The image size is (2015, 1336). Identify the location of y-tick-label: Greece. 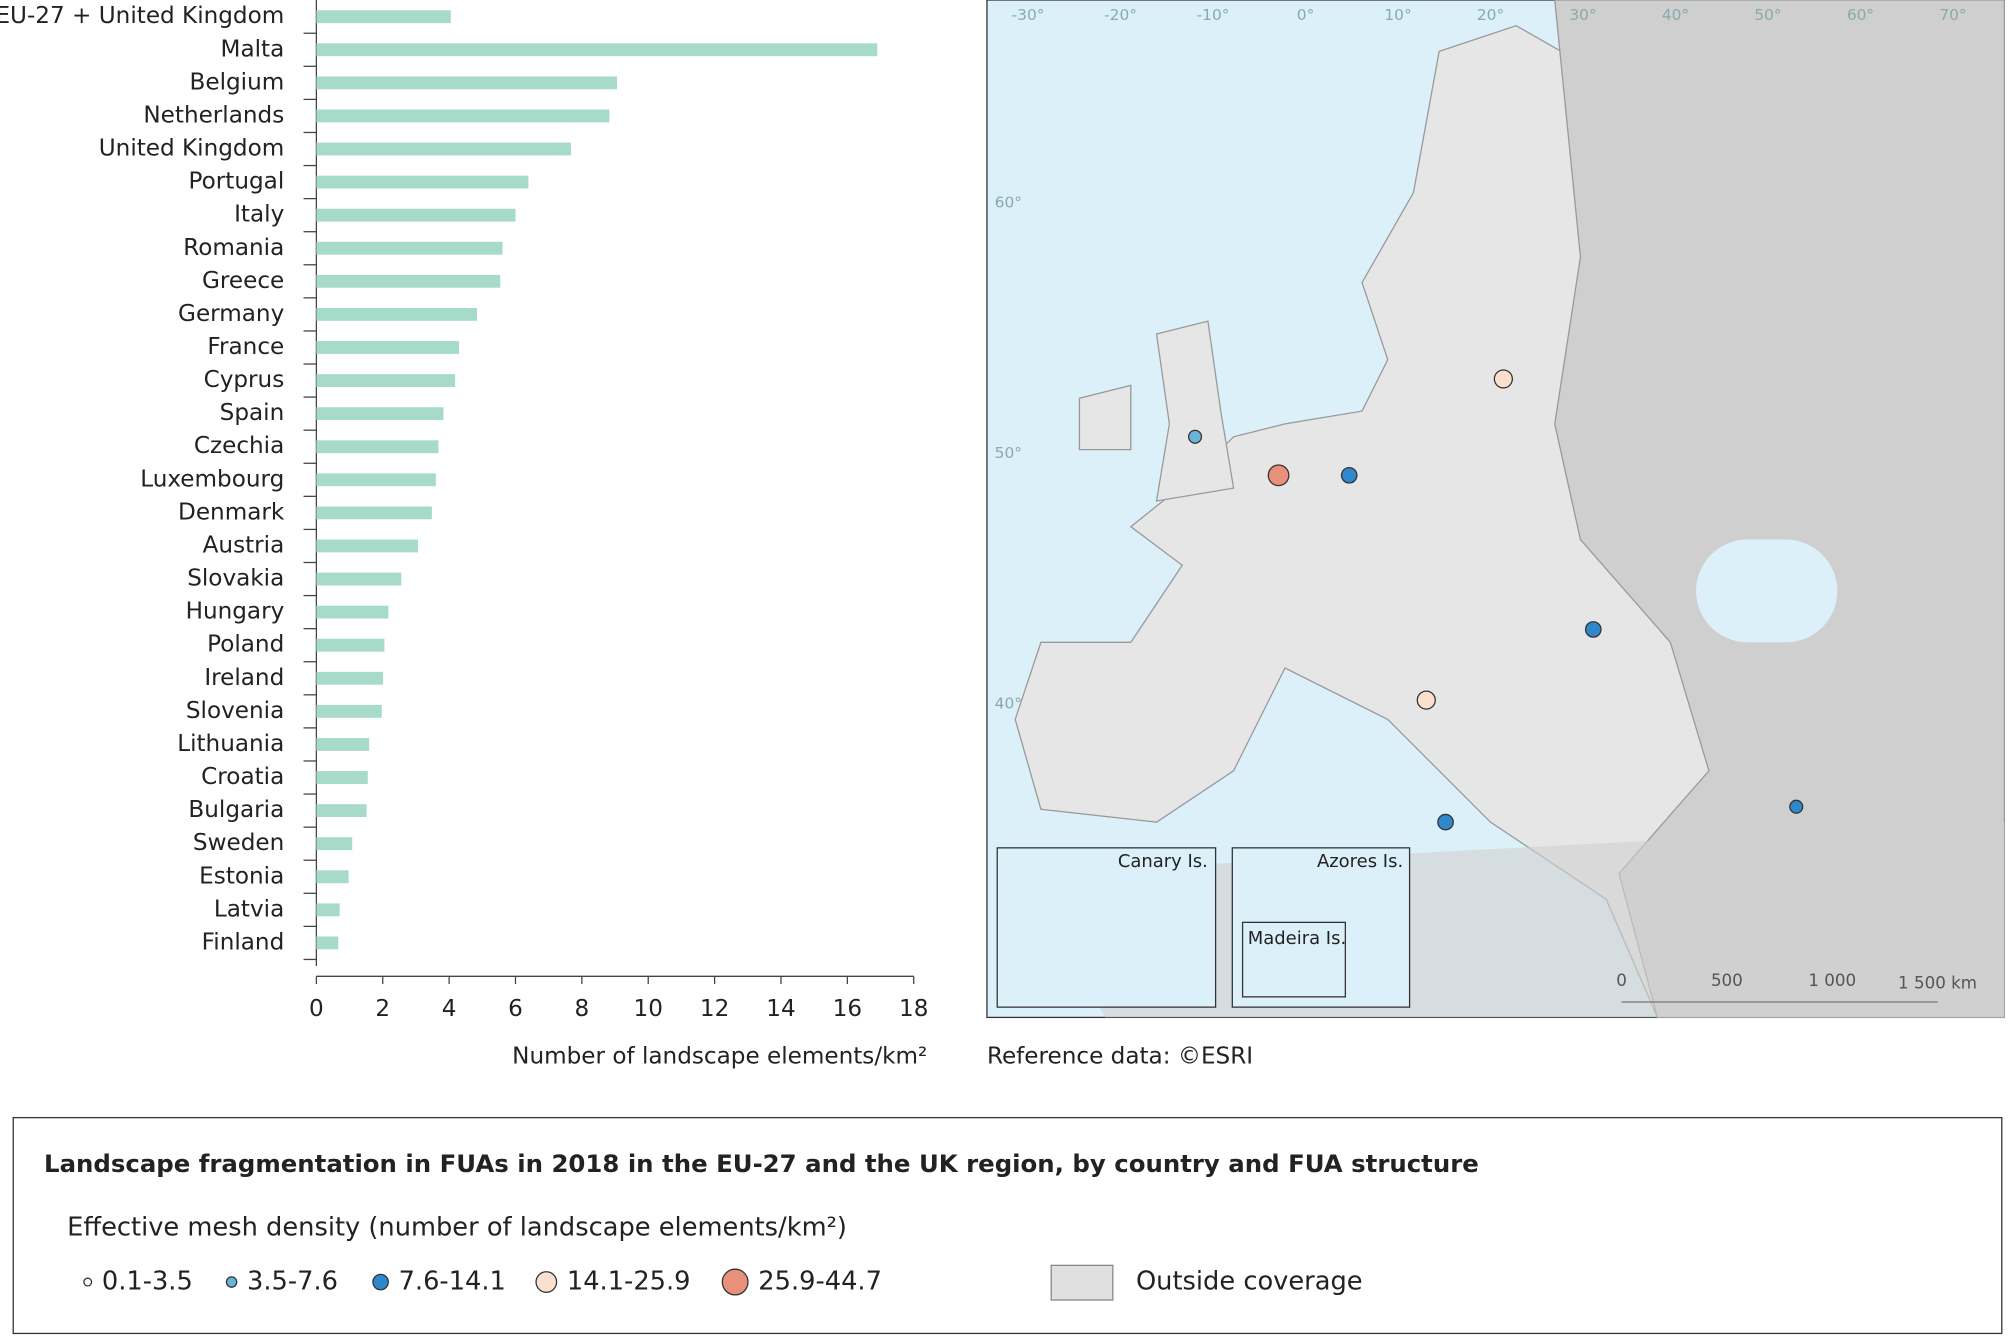
(243, 281).